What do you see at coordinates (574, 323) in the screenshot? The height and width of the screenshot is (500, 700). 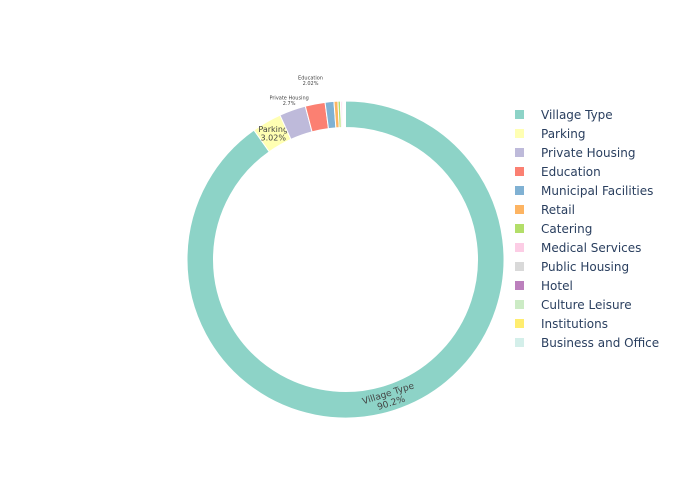 I see `legend-label: Institutions` at bounding box center [574, 323].